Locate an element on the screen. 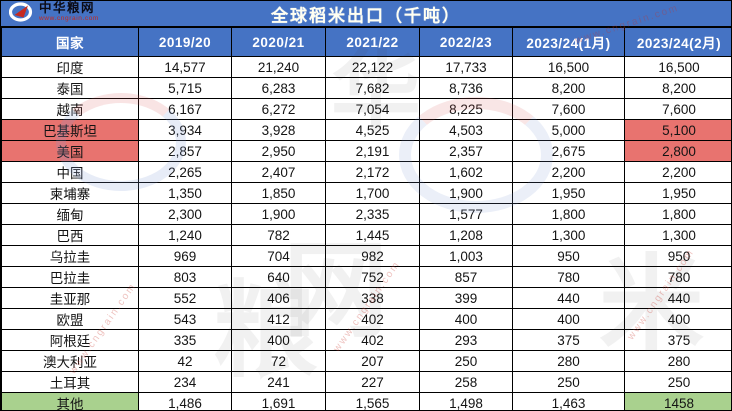 Image resolution: width=732 pixels, height=411 pixels. value-cell: 6,272 is located at coordinates (278, 109).